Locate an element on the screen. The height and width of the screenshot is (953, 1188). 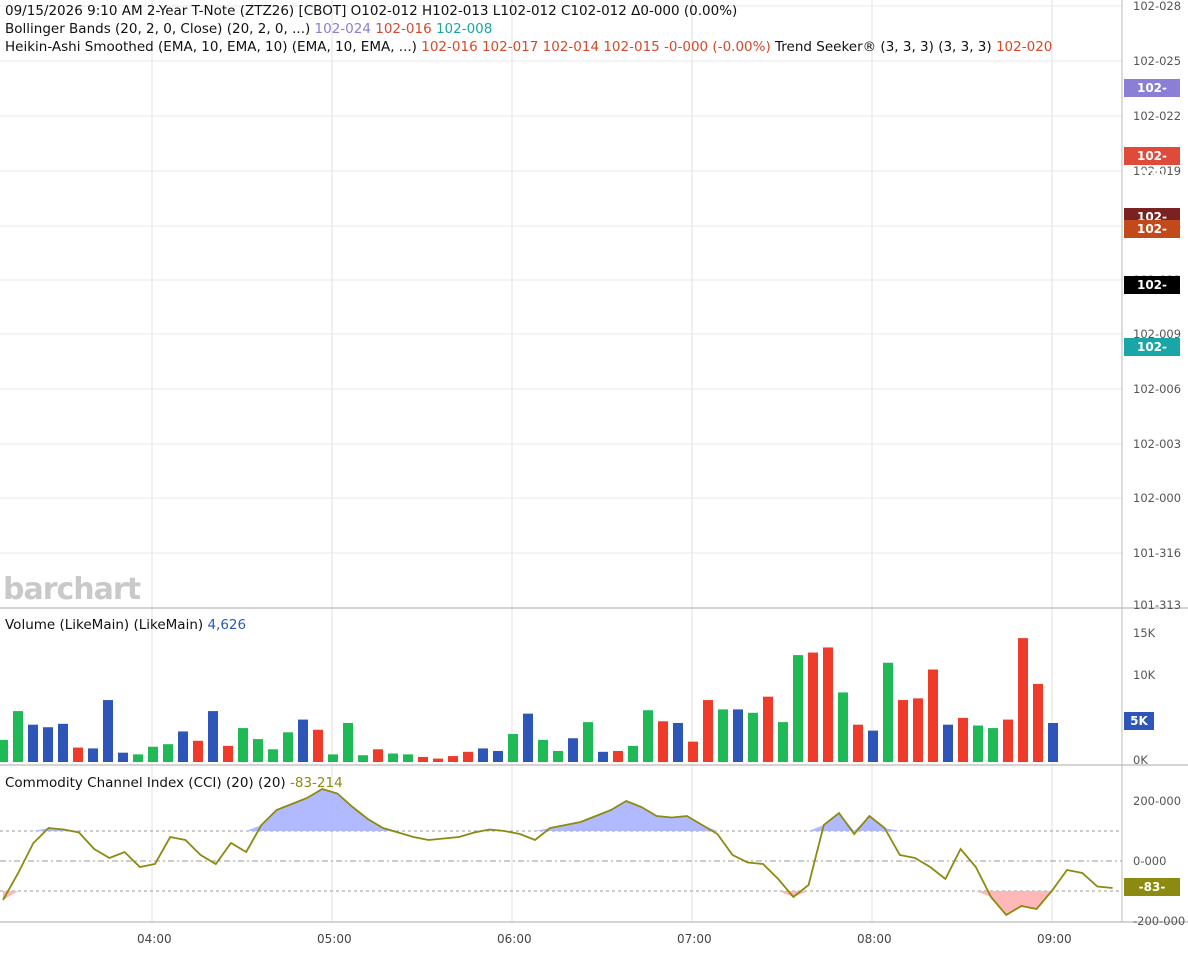
cci-line is located at coordinates (557, 852).